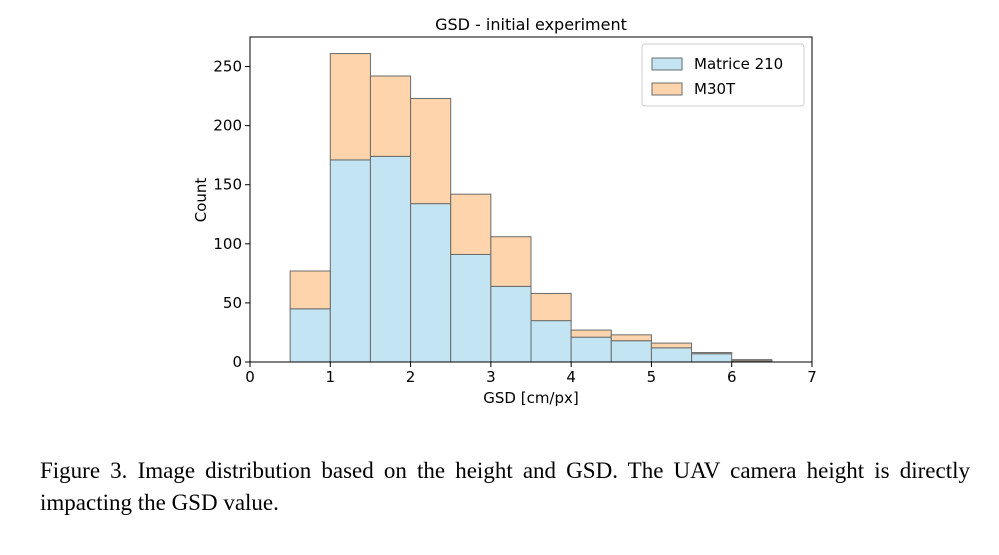 The width and height of the screenshot is (999, 555). Describe the element at coordinates (250, 377) in the screenshot. I see `x-tick-label: 0` at that location.